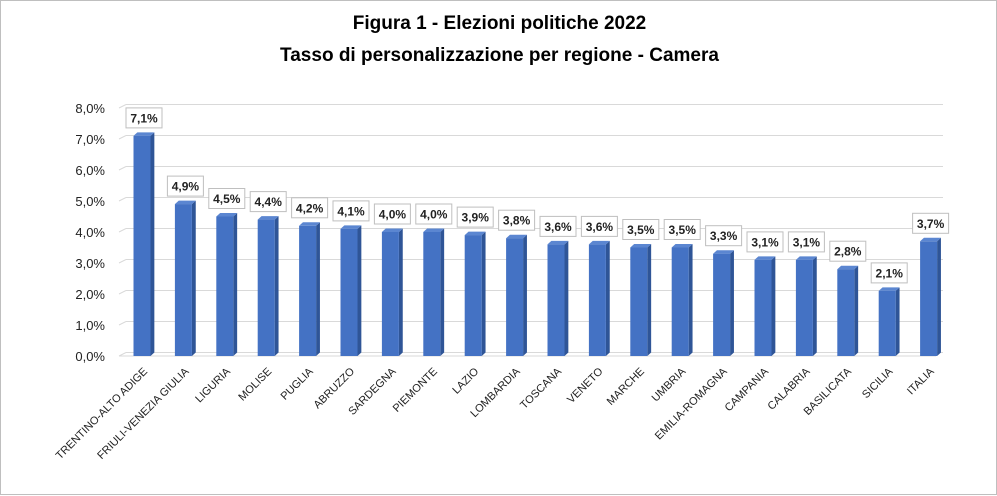 This screenshot has height=496, width=997. Describe the element at coordinates (499, 23) in the screenshot. I see `chart-title: Figura 1 - Elezioni politiche 2022` at that location.